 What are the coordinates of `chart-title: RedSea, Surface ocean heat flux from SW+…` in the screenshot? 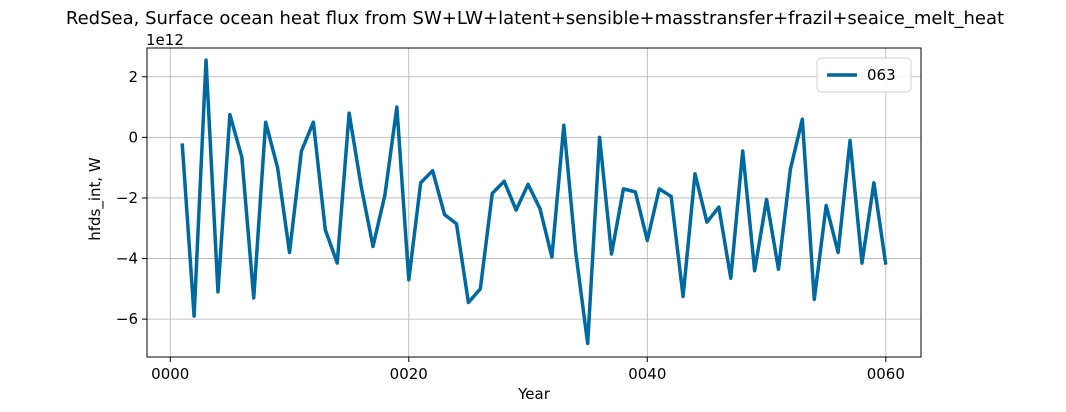 It's located at (535, 18).